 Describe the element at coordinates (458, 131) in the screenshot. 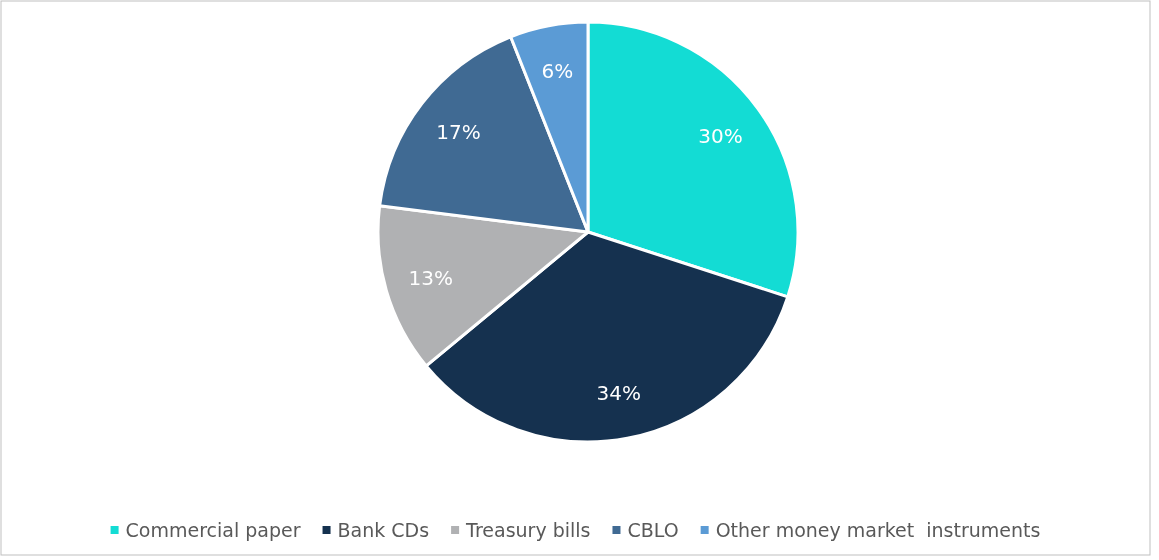

I see `data-label: 17%` at that location.